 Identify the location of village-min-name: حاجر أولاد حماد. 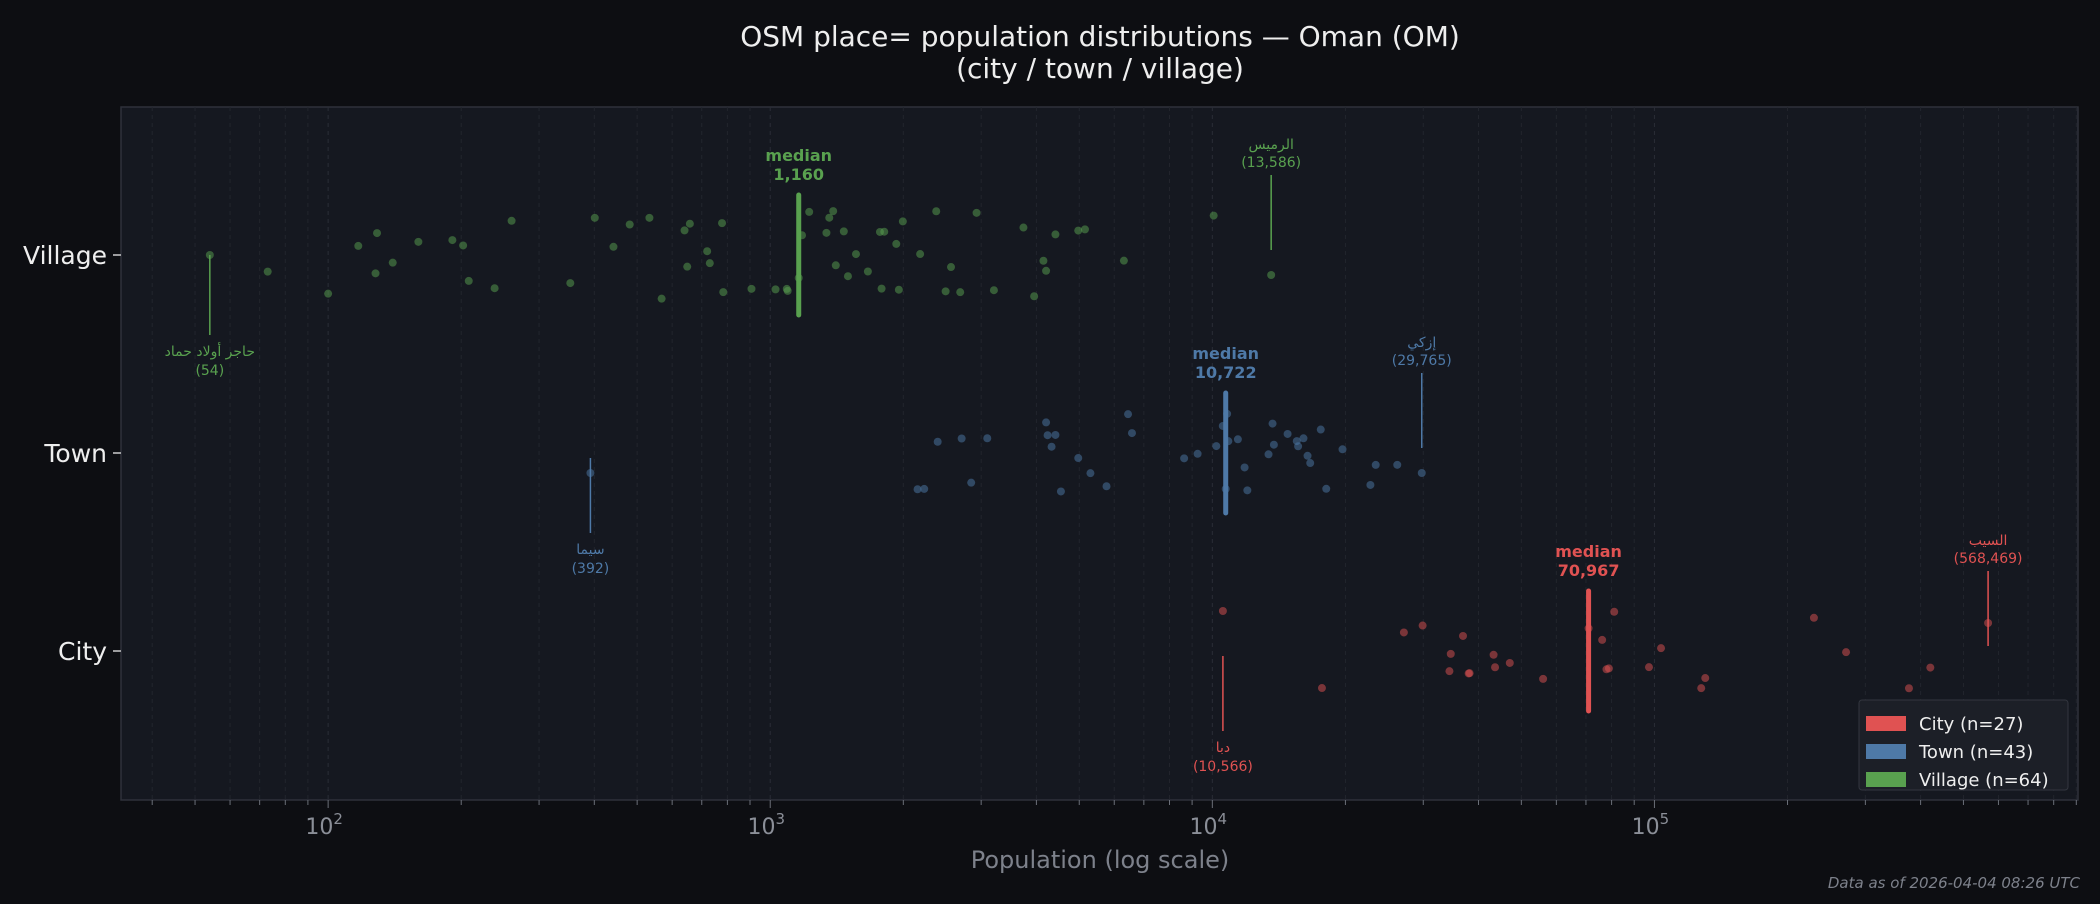
(210, 351).